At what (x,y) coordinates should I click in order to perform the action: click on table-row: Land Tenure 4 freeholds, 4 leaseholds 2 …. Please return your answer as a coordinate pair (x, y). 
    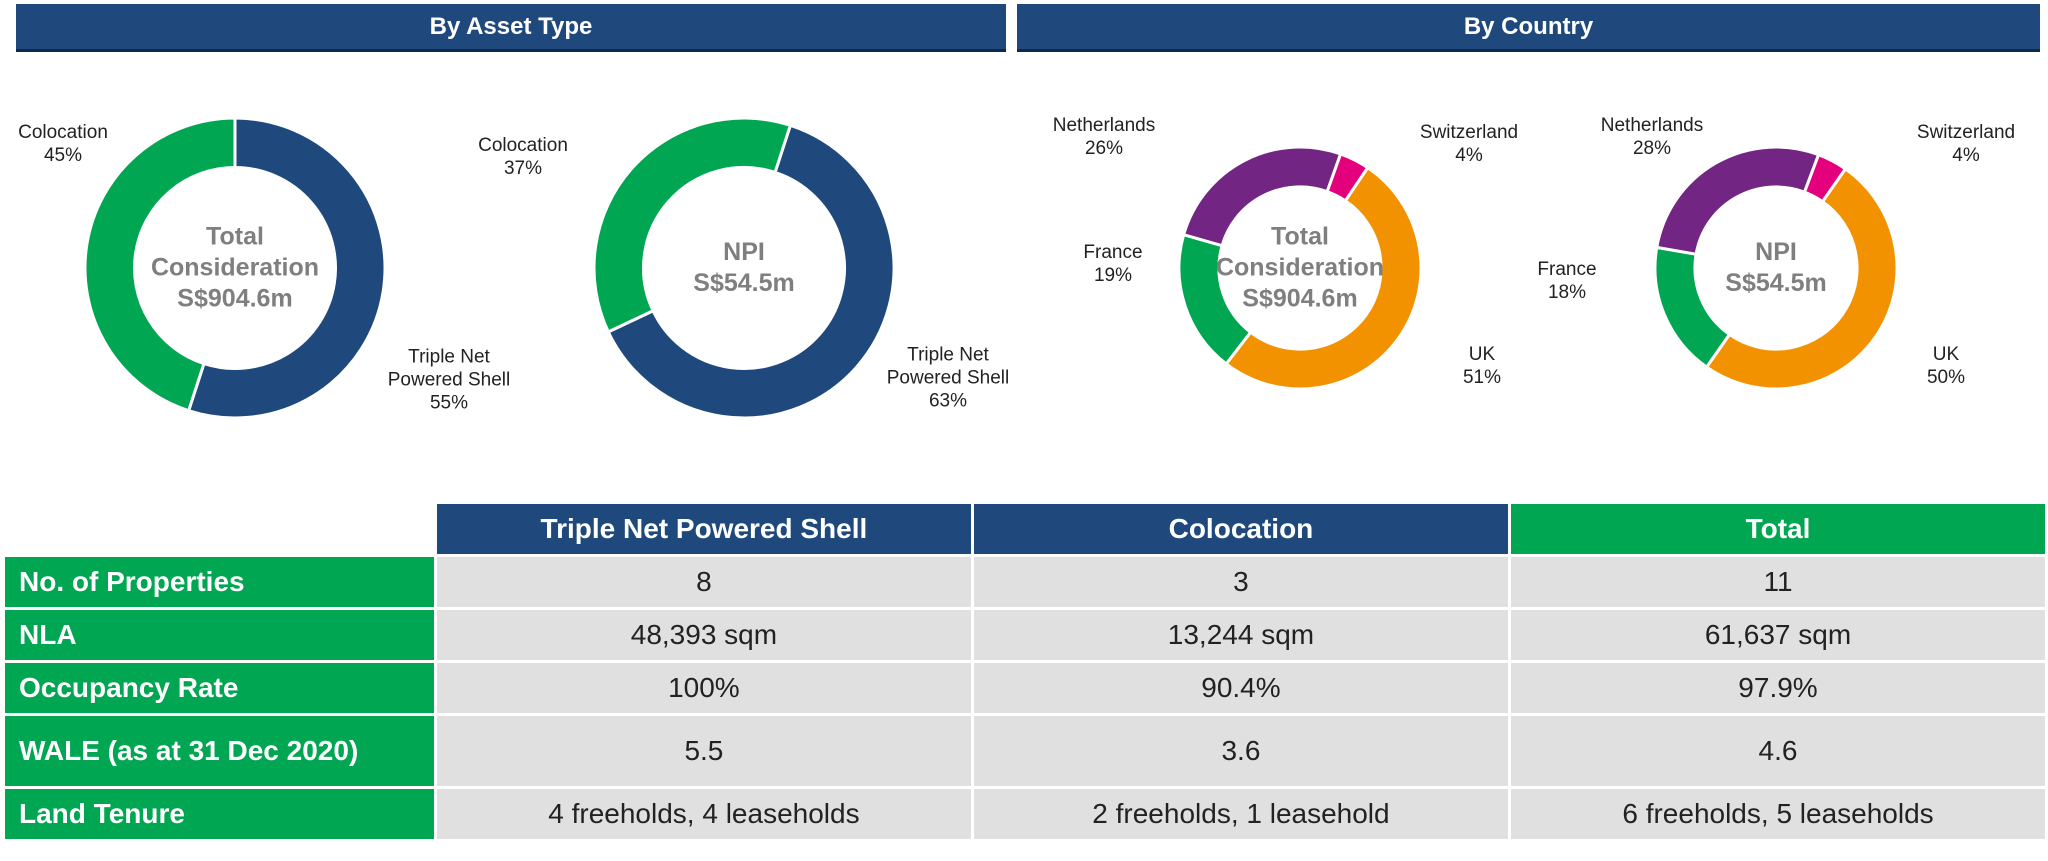
    Looking at the image, I should click on (1025, 814).